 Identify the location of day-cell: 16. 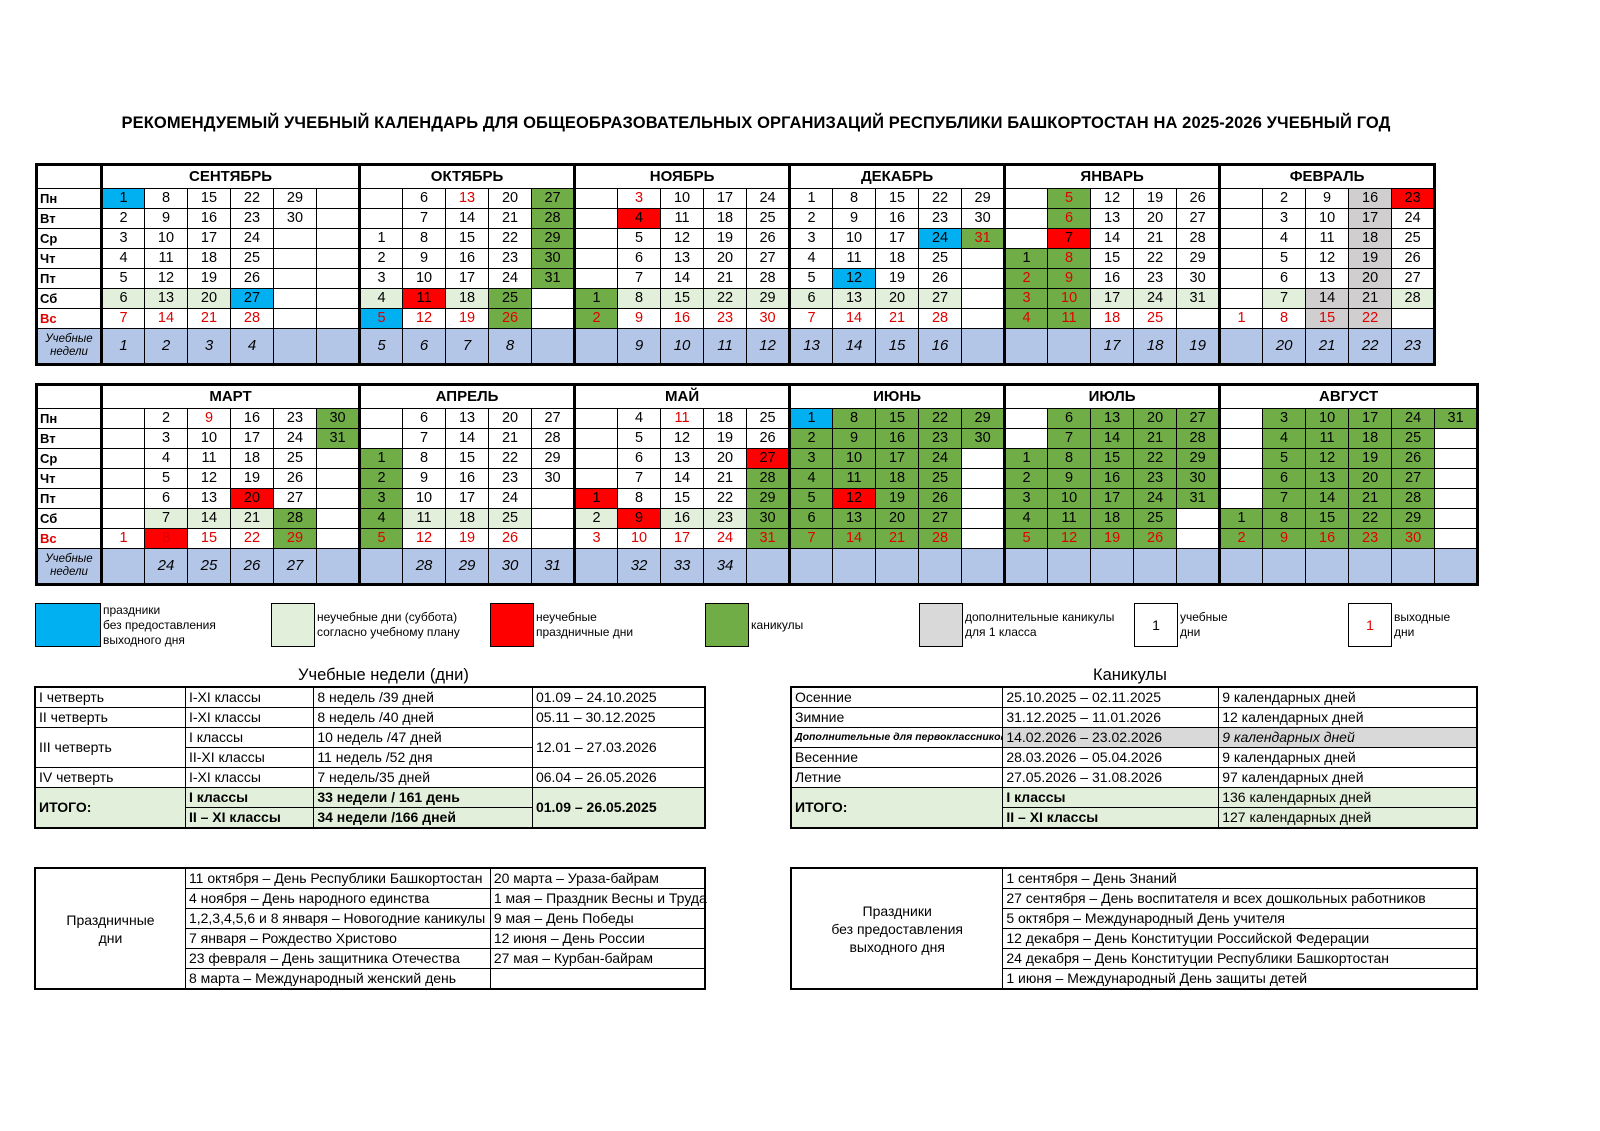
(467, 478).